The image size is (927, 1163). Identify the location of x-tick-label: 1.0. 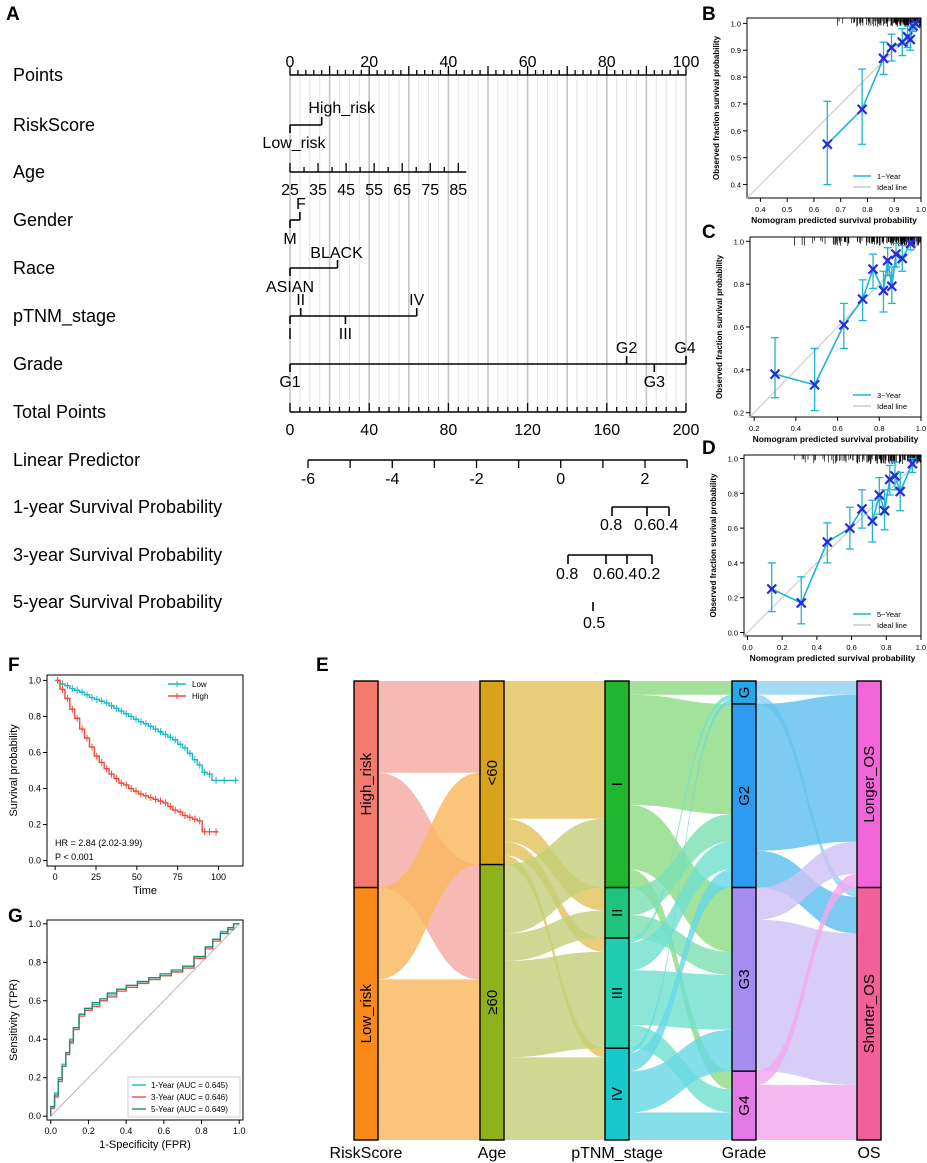
(921, 209).